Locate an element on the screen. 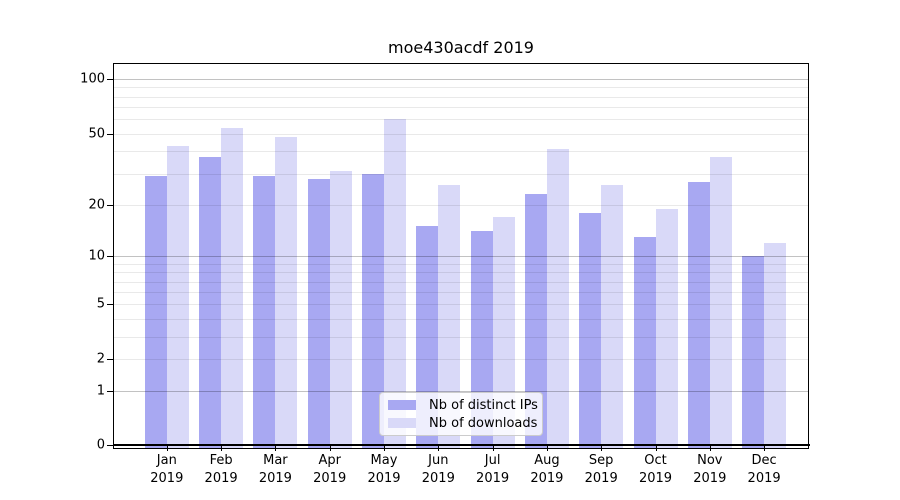 The height and width of the screenshot is (500, 900). x-tick-mark-oct is located at coordinates (656, 448).